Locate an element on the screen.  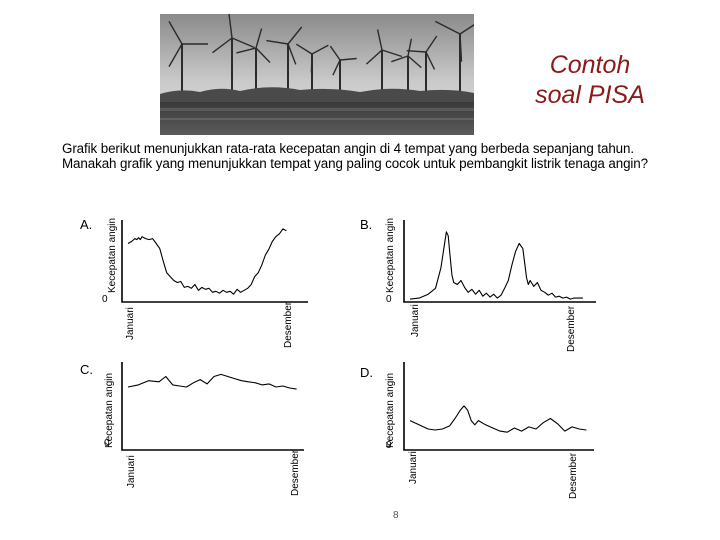
panel-a-ylabel: Kecepatan angin is located at coordinates (112, 255).